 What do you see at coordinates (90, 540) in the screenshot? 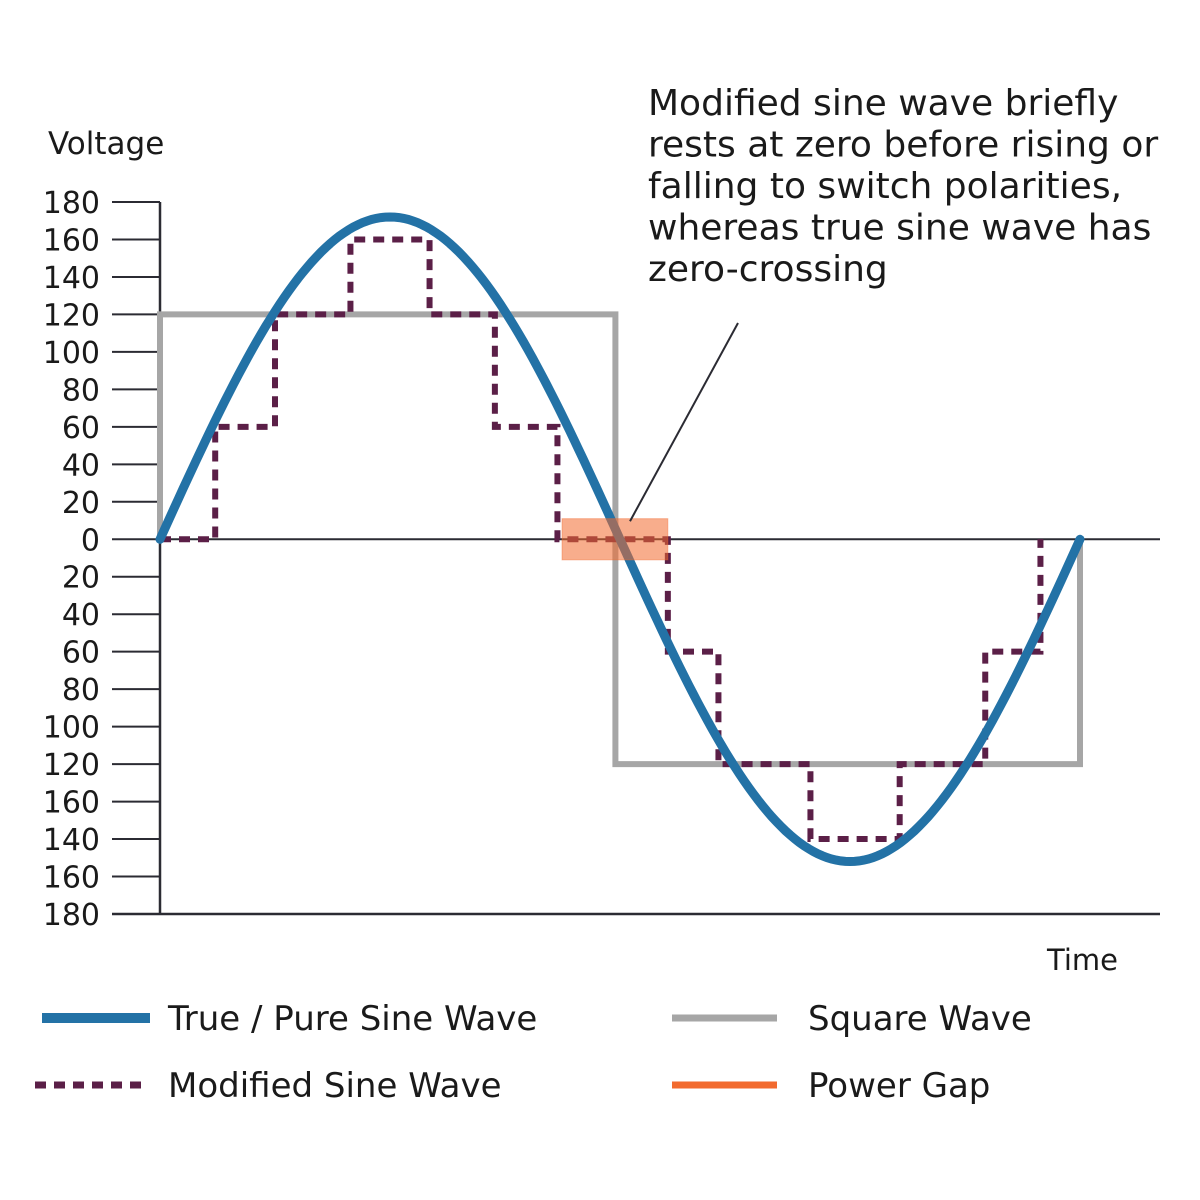
I see `y-tick-label: 0` at bounding box center [90, 540].